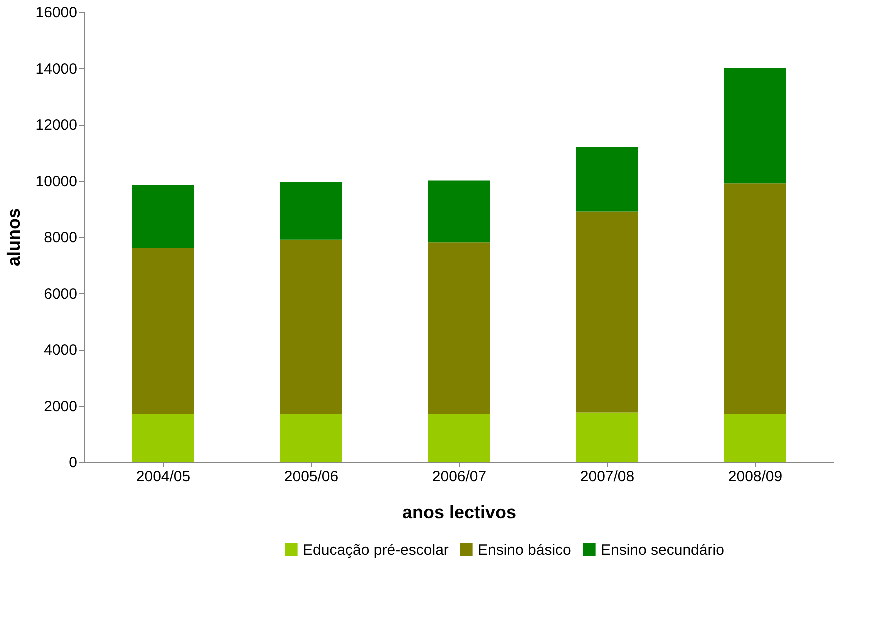 The height and width of the screenshot is (626, 880). I want to click on legend-label: Ensino básico, so click(525, 550).